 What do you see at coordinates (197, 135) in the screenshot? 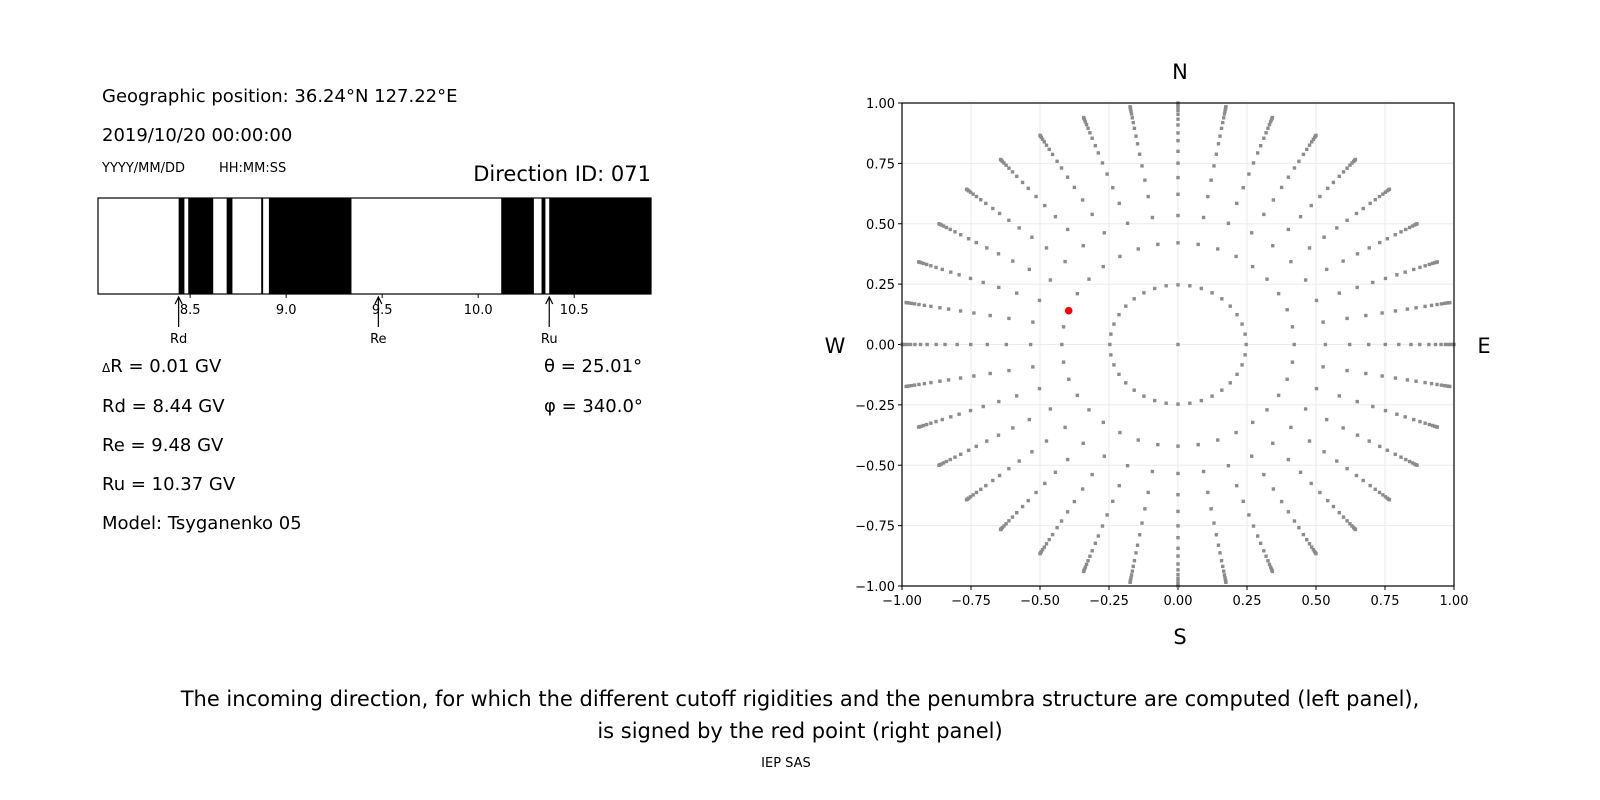
I see `datetime: 2019/10/20 00:00:00` at bounding box center [197, 135].